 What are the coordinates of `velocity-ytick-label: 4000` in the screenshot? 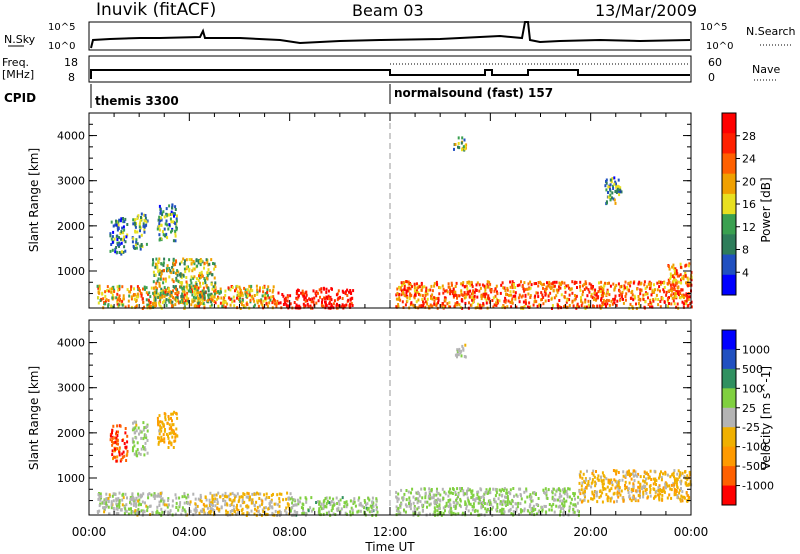 It's located at (71, 343).